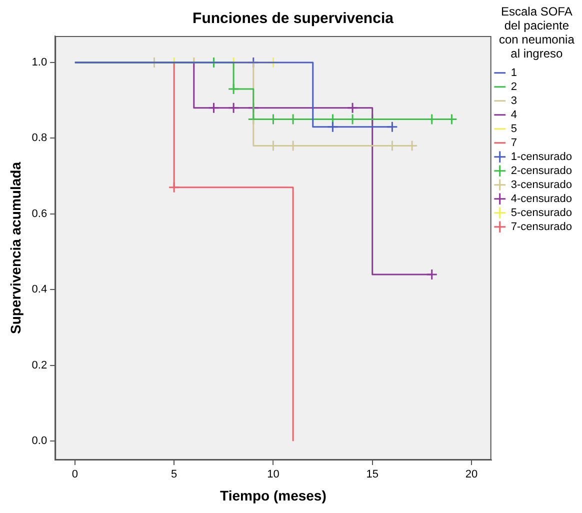 Image resolution: width=582 pixels, height=513 pixels. I want to click on legend-label: 1-censurado, so click(541, 156).